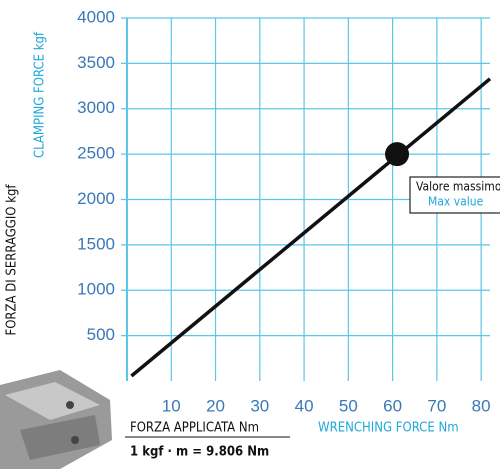 This screenshot has width=500, height=469. I want to click on x-tick-label: 30, so click(259, 405).